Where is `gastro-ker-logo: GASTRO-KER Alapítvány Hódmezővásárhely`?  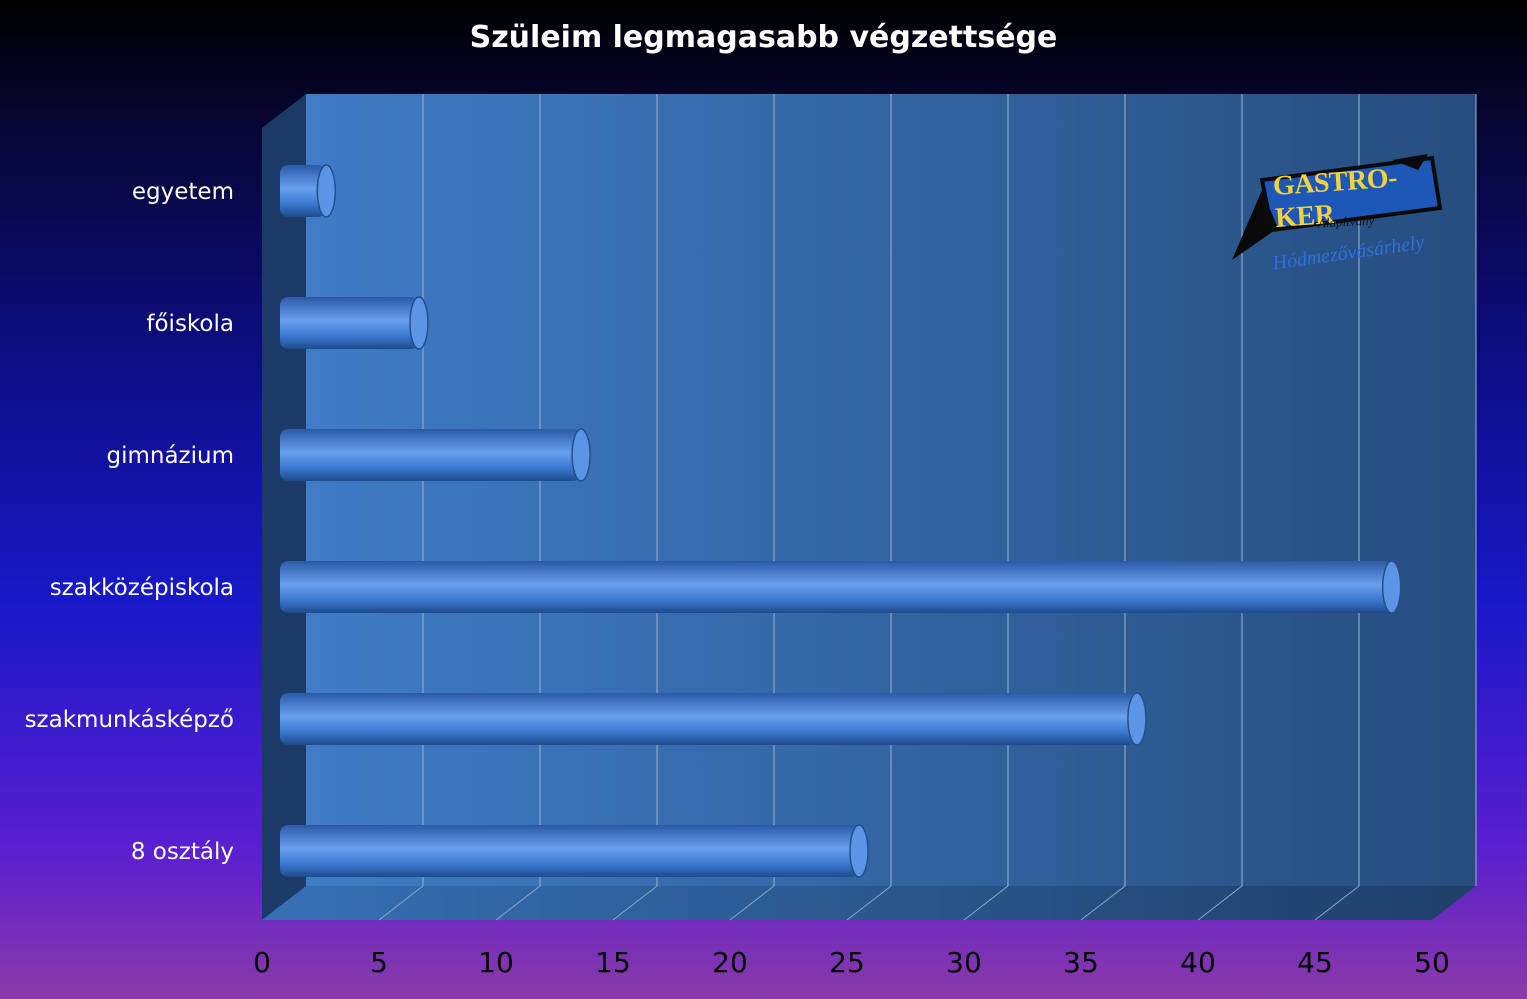 gastro-ker-logo: GASTRO-KER Alapítvány Hódmezővásárhely is located at coordinates (1339, 212).